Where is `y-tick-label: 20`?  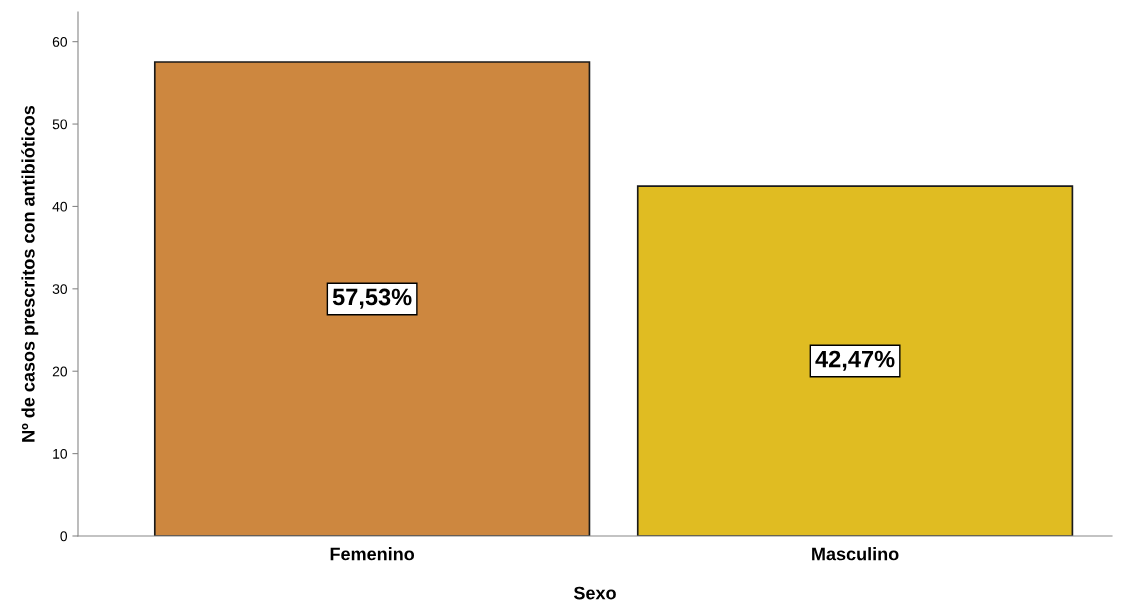 y-tick-label: 20 is located at coordinates (60, 371).